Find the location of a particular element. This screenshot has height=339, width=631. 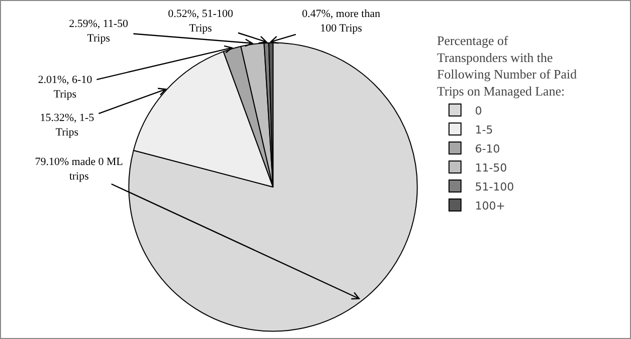

data-label: 0.47%, more than 100 Trips is located at coordinates (341, 21).